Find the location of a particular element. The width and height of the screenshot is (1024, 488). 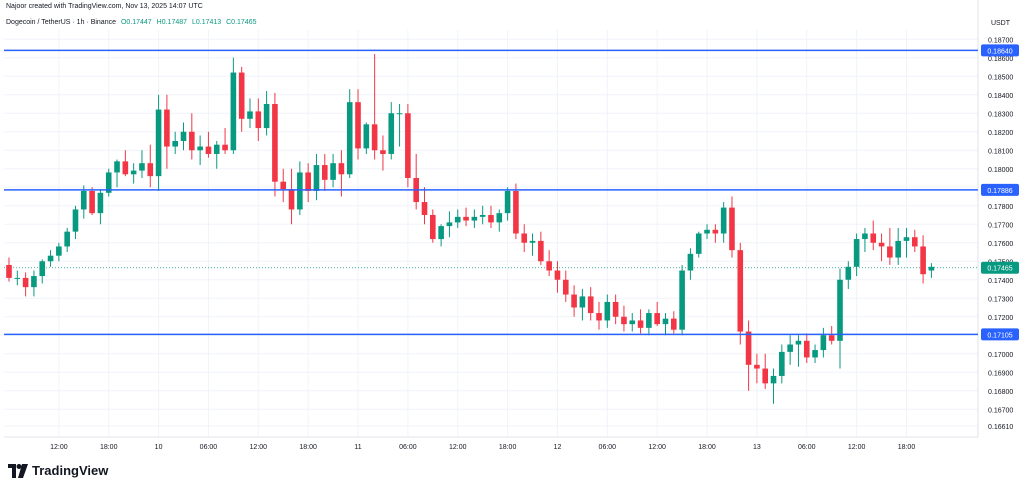

x-tick-label: 13 is located at coordinates (757, 447).